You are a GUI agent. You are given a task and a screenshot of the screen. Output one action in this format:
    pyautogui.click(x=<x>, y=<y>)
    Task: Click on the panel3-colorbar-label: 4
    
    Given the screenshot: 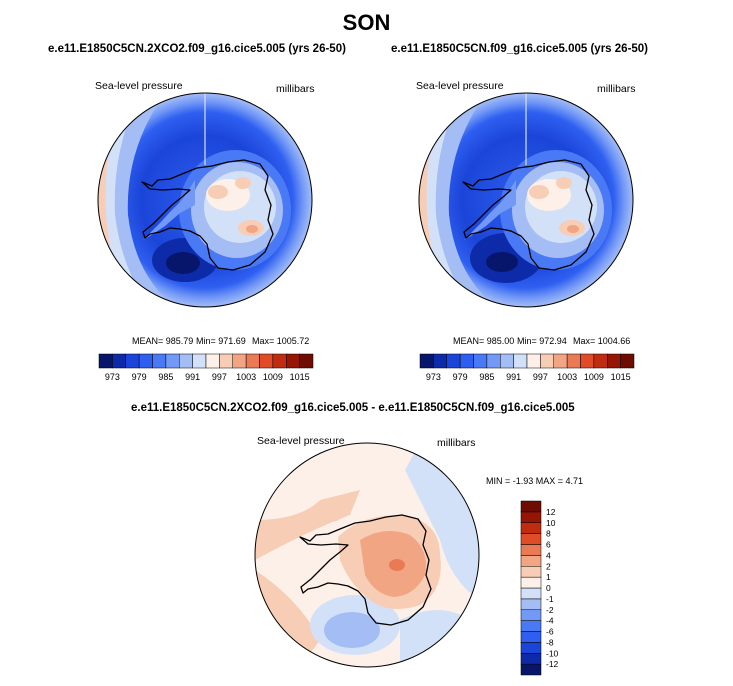 What is the action you would take?
    pyautogui.click(x=548, y=555)
    